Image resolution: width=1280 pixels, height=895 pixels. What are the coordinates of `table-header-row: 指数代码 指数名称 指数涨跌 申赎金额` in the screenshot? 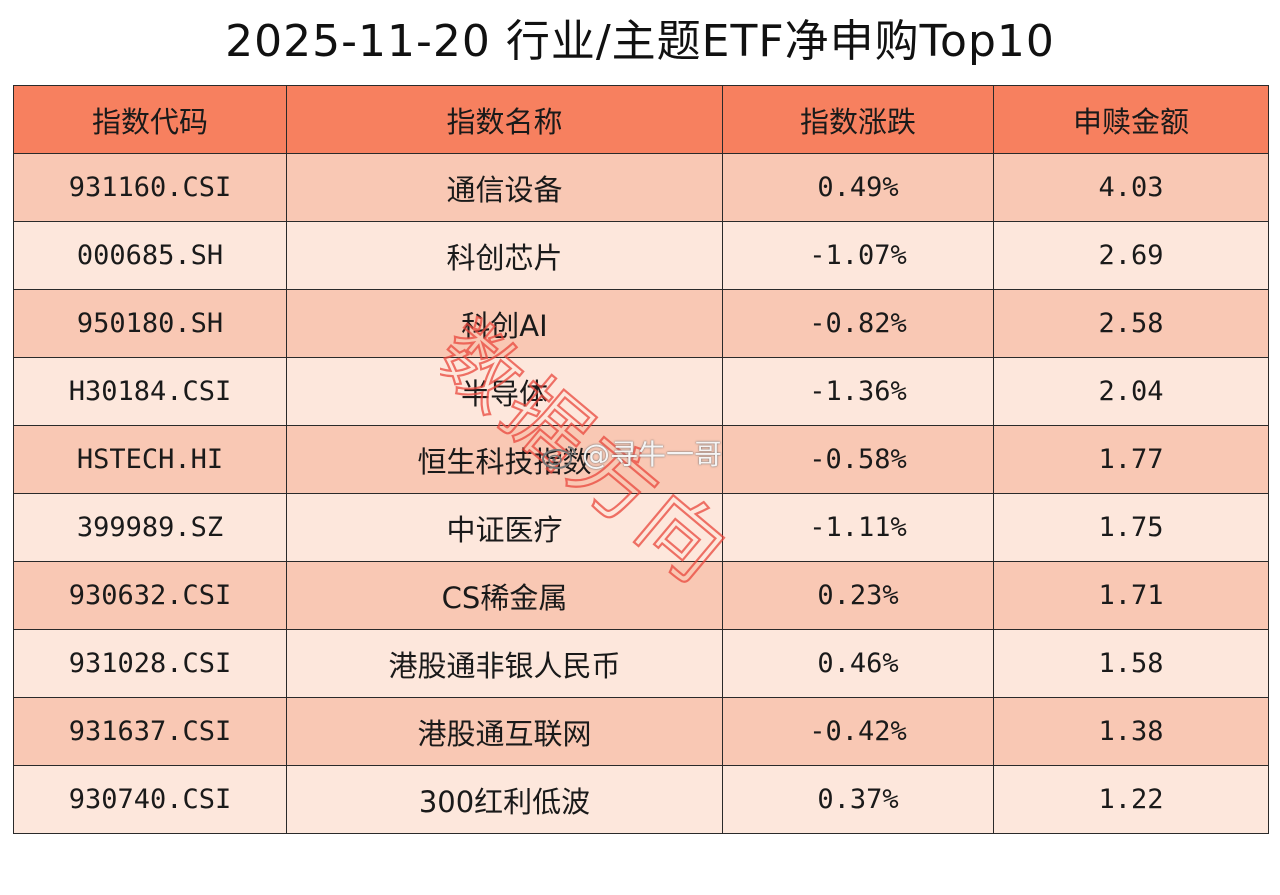 It's located at (641, 119).